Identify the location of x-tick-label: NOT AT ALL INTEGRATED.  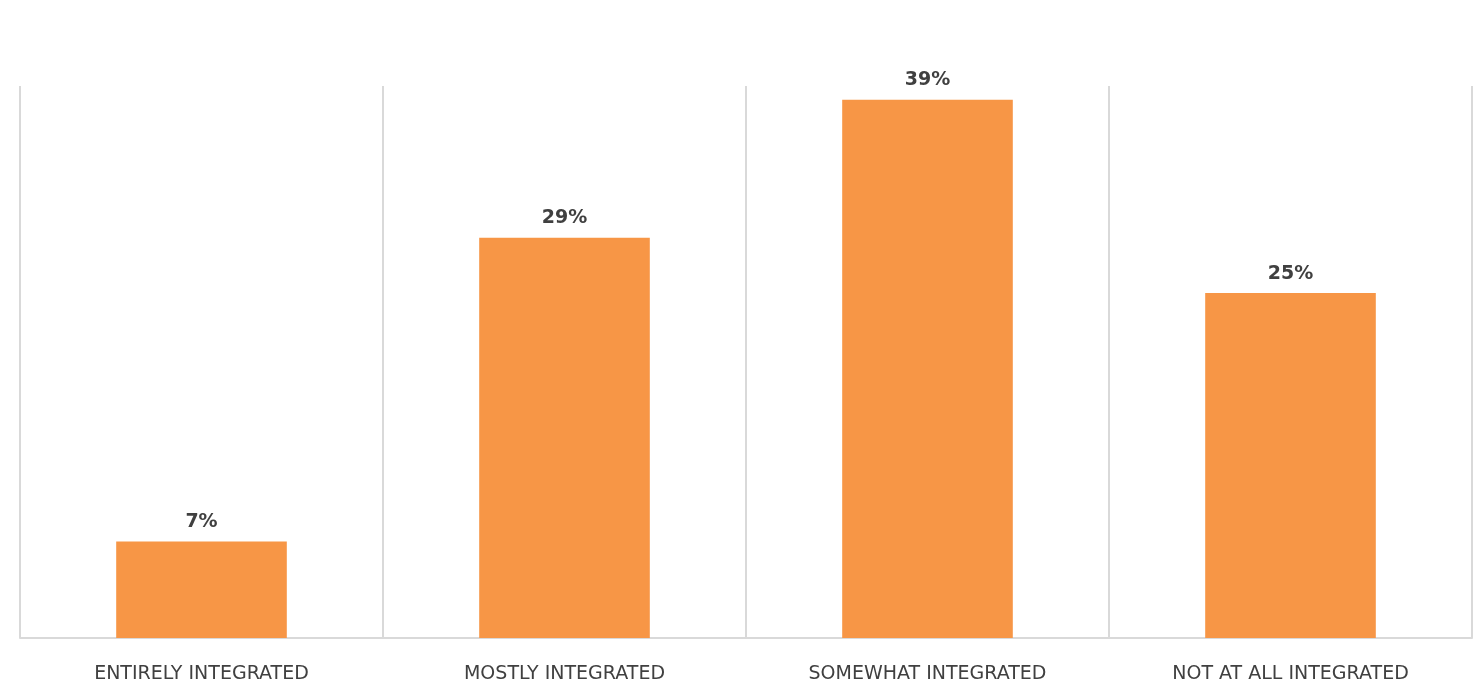
(1290, 671).